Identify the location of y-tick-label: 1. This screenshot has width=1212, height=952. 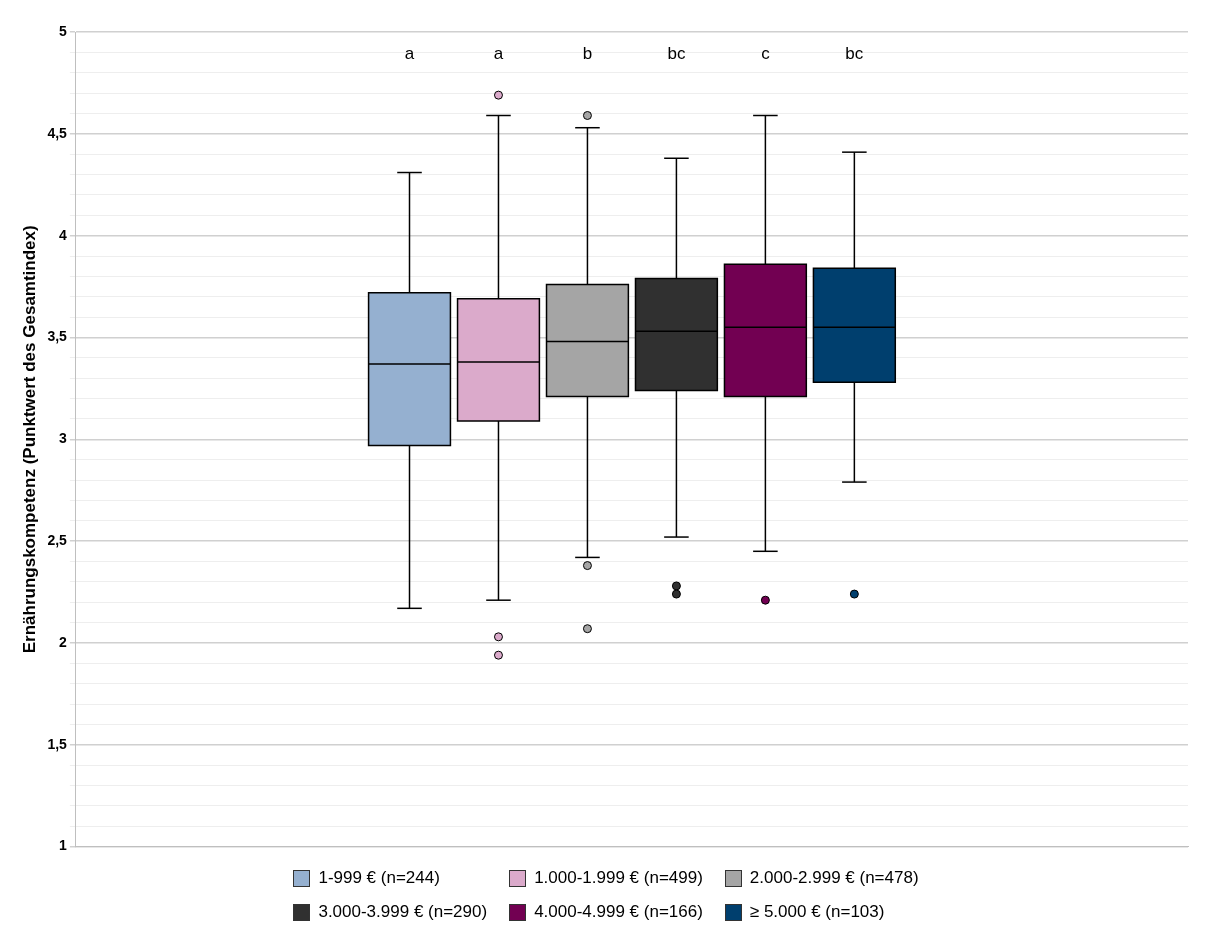
(63, 845).